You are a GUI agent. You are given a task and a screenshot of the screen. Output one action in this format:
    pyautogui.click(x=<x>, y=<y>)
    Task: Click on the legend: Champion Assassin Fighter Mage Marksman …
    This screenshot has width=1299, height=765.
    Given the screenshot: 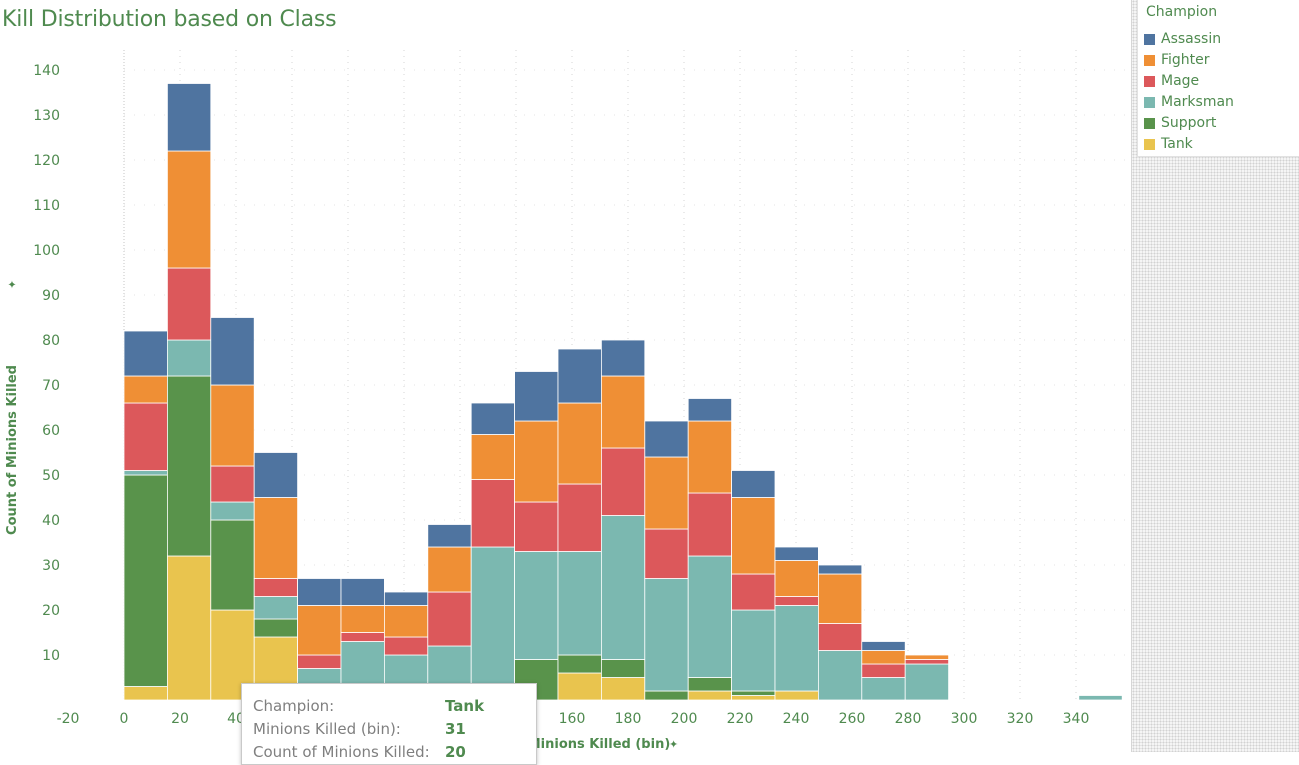 What is the action you would take?
    pyautogui.click(x=1218, y=78)
    